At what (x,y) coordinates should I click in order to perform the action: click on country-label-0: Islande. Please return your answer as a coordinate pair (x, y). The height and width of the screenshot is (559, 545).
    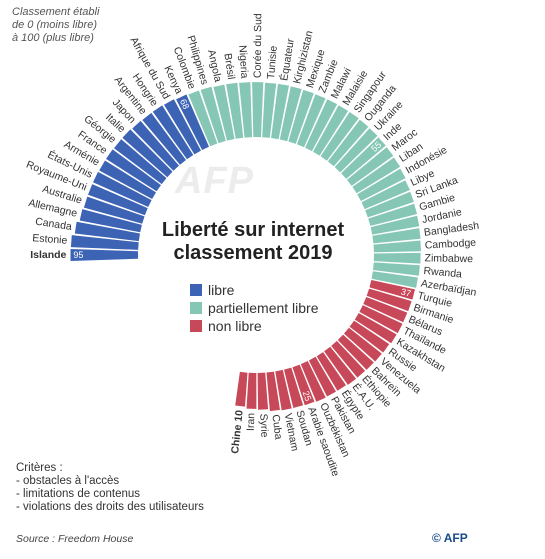
    Looking at the image, I should click on (48, 255).